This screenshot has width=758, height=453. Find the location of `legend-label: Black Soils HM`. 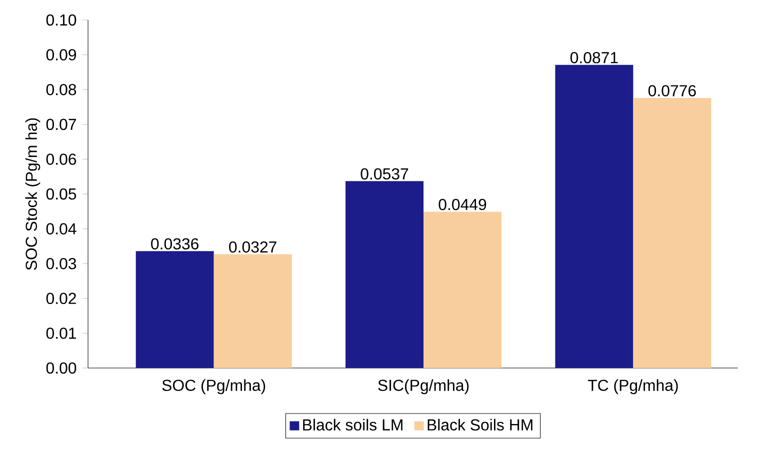

legend-label: Black Soils HM is located at coordinates (480, 424).